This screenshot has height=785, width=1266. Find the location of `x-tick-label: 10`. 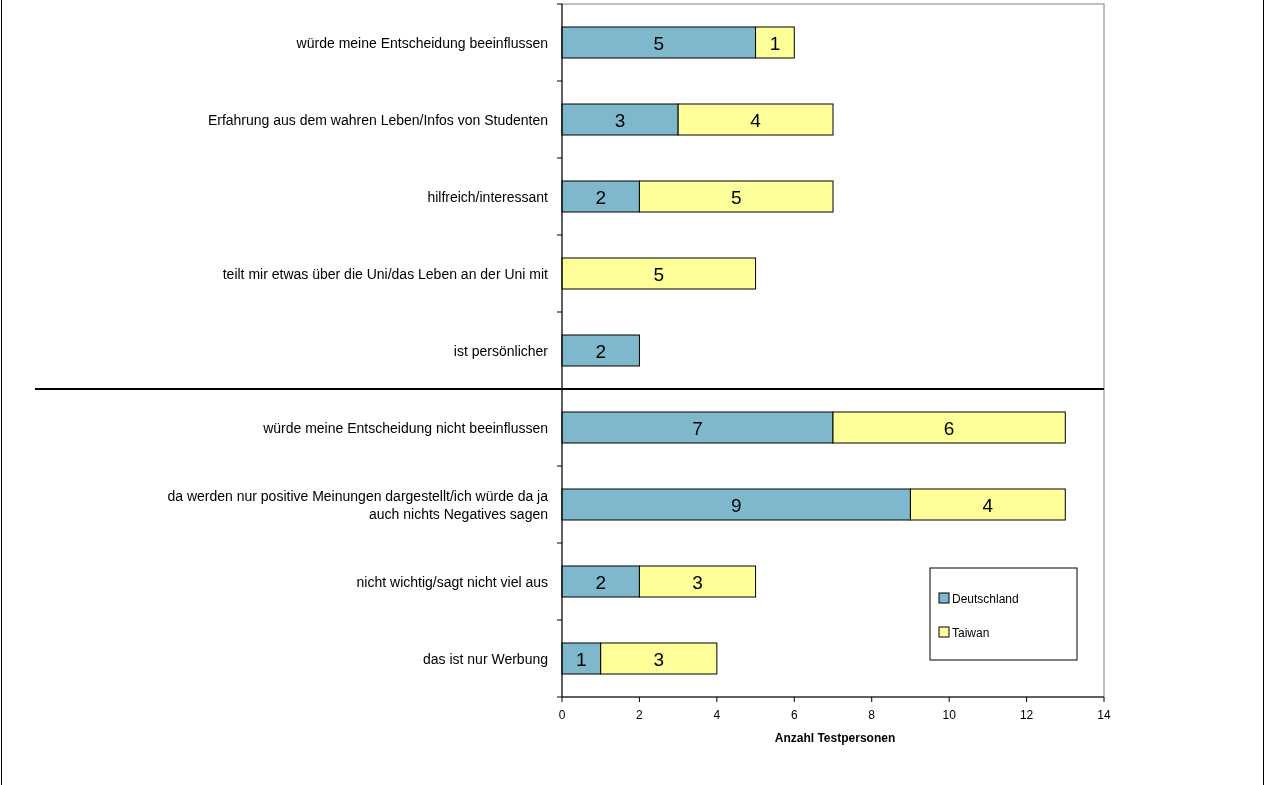

x-tick-label: 10 is located at coordinates (949, 715).